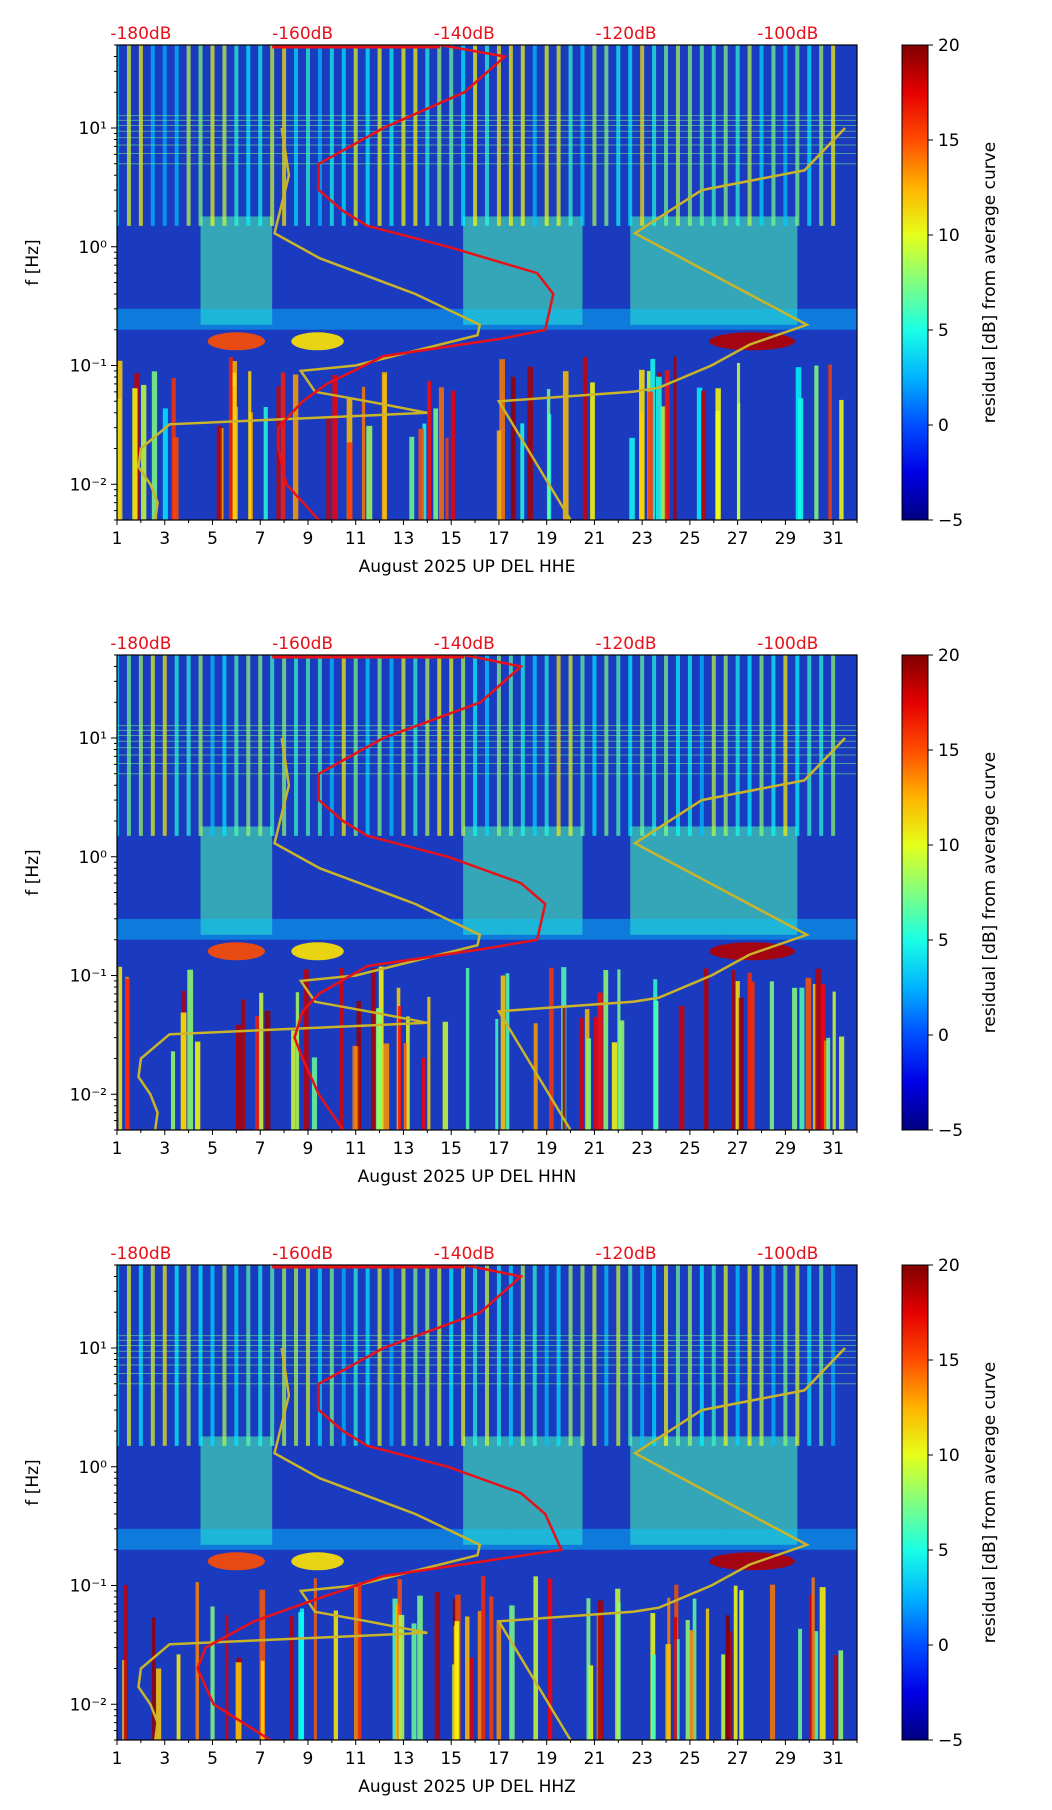  Describe the element at coordinates (487, 319) in the screenshot. I see `heatmap-band` at that location.